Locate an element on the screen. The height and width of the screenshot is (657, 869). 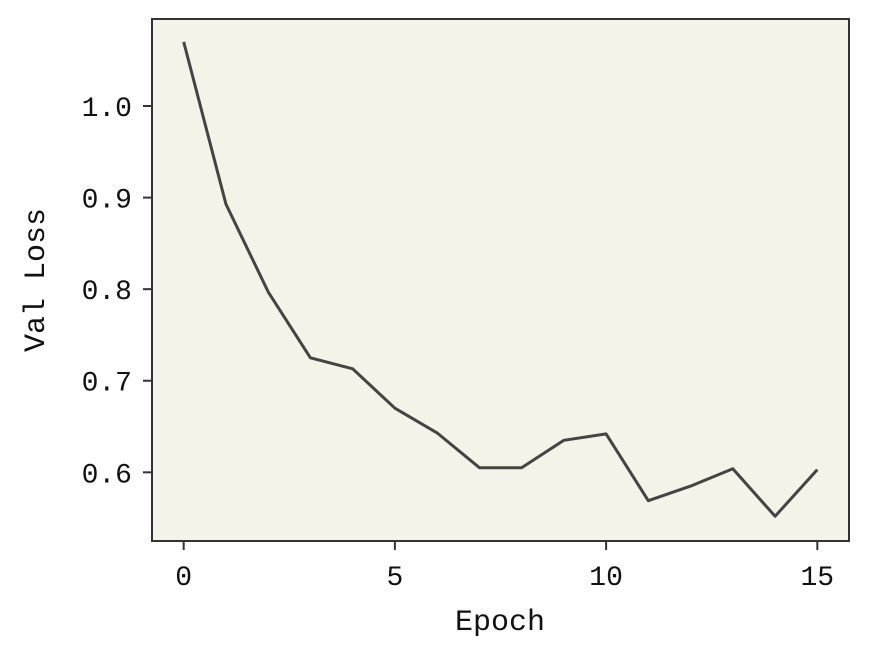
x-tick-label: 0 is located at coordinates (183, 578).